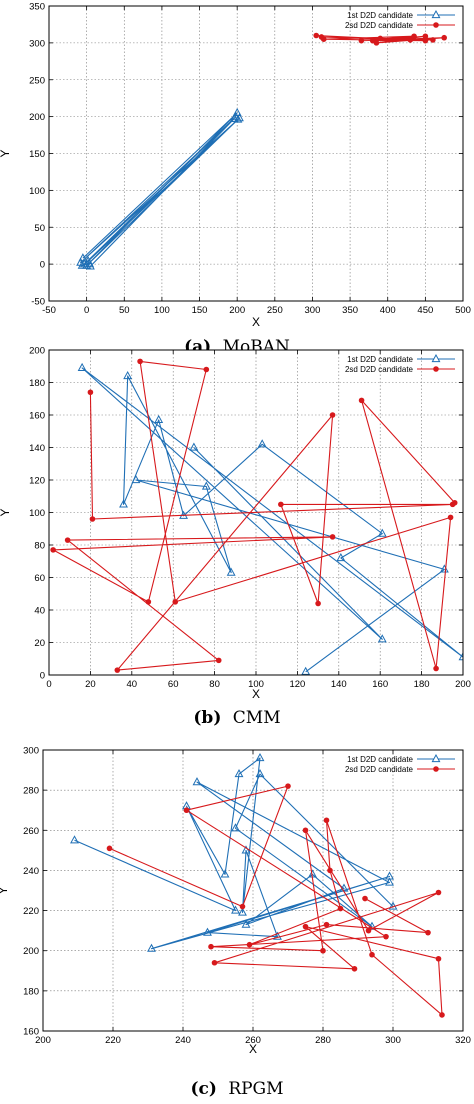 The width and height of the screenshot is (474, 1104). Describe the element at coordinates (425, 310) in the screenshot. I see `panel-a-xtick-label: 450` at that location.